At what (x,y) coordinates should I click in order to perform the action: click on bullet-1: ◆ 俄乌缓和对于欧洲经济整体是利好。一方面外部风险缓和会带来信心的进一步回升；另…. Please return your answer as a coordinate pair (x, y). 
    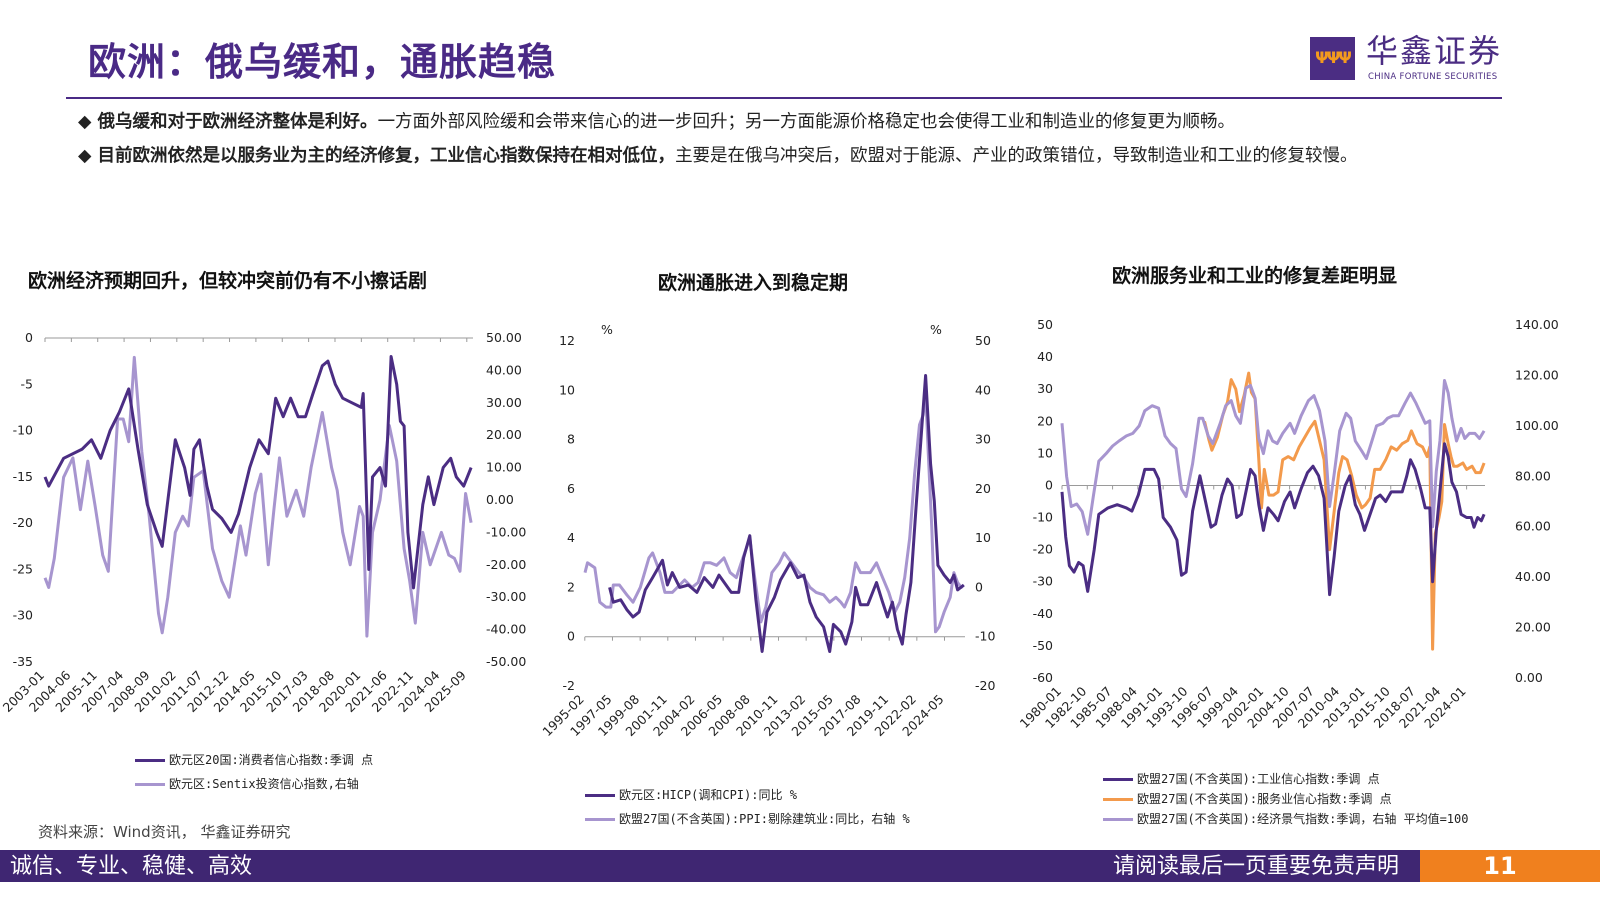
    Looking at the image, I should click on (656, 122).